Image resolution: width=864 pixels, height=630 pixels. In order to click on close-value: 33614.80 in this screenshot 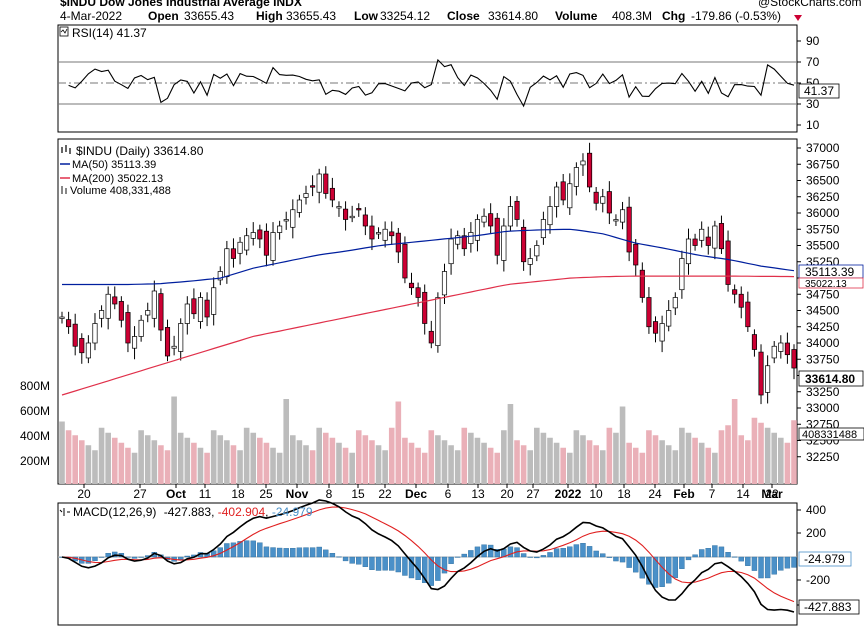, I will do `click(513, 16)`.